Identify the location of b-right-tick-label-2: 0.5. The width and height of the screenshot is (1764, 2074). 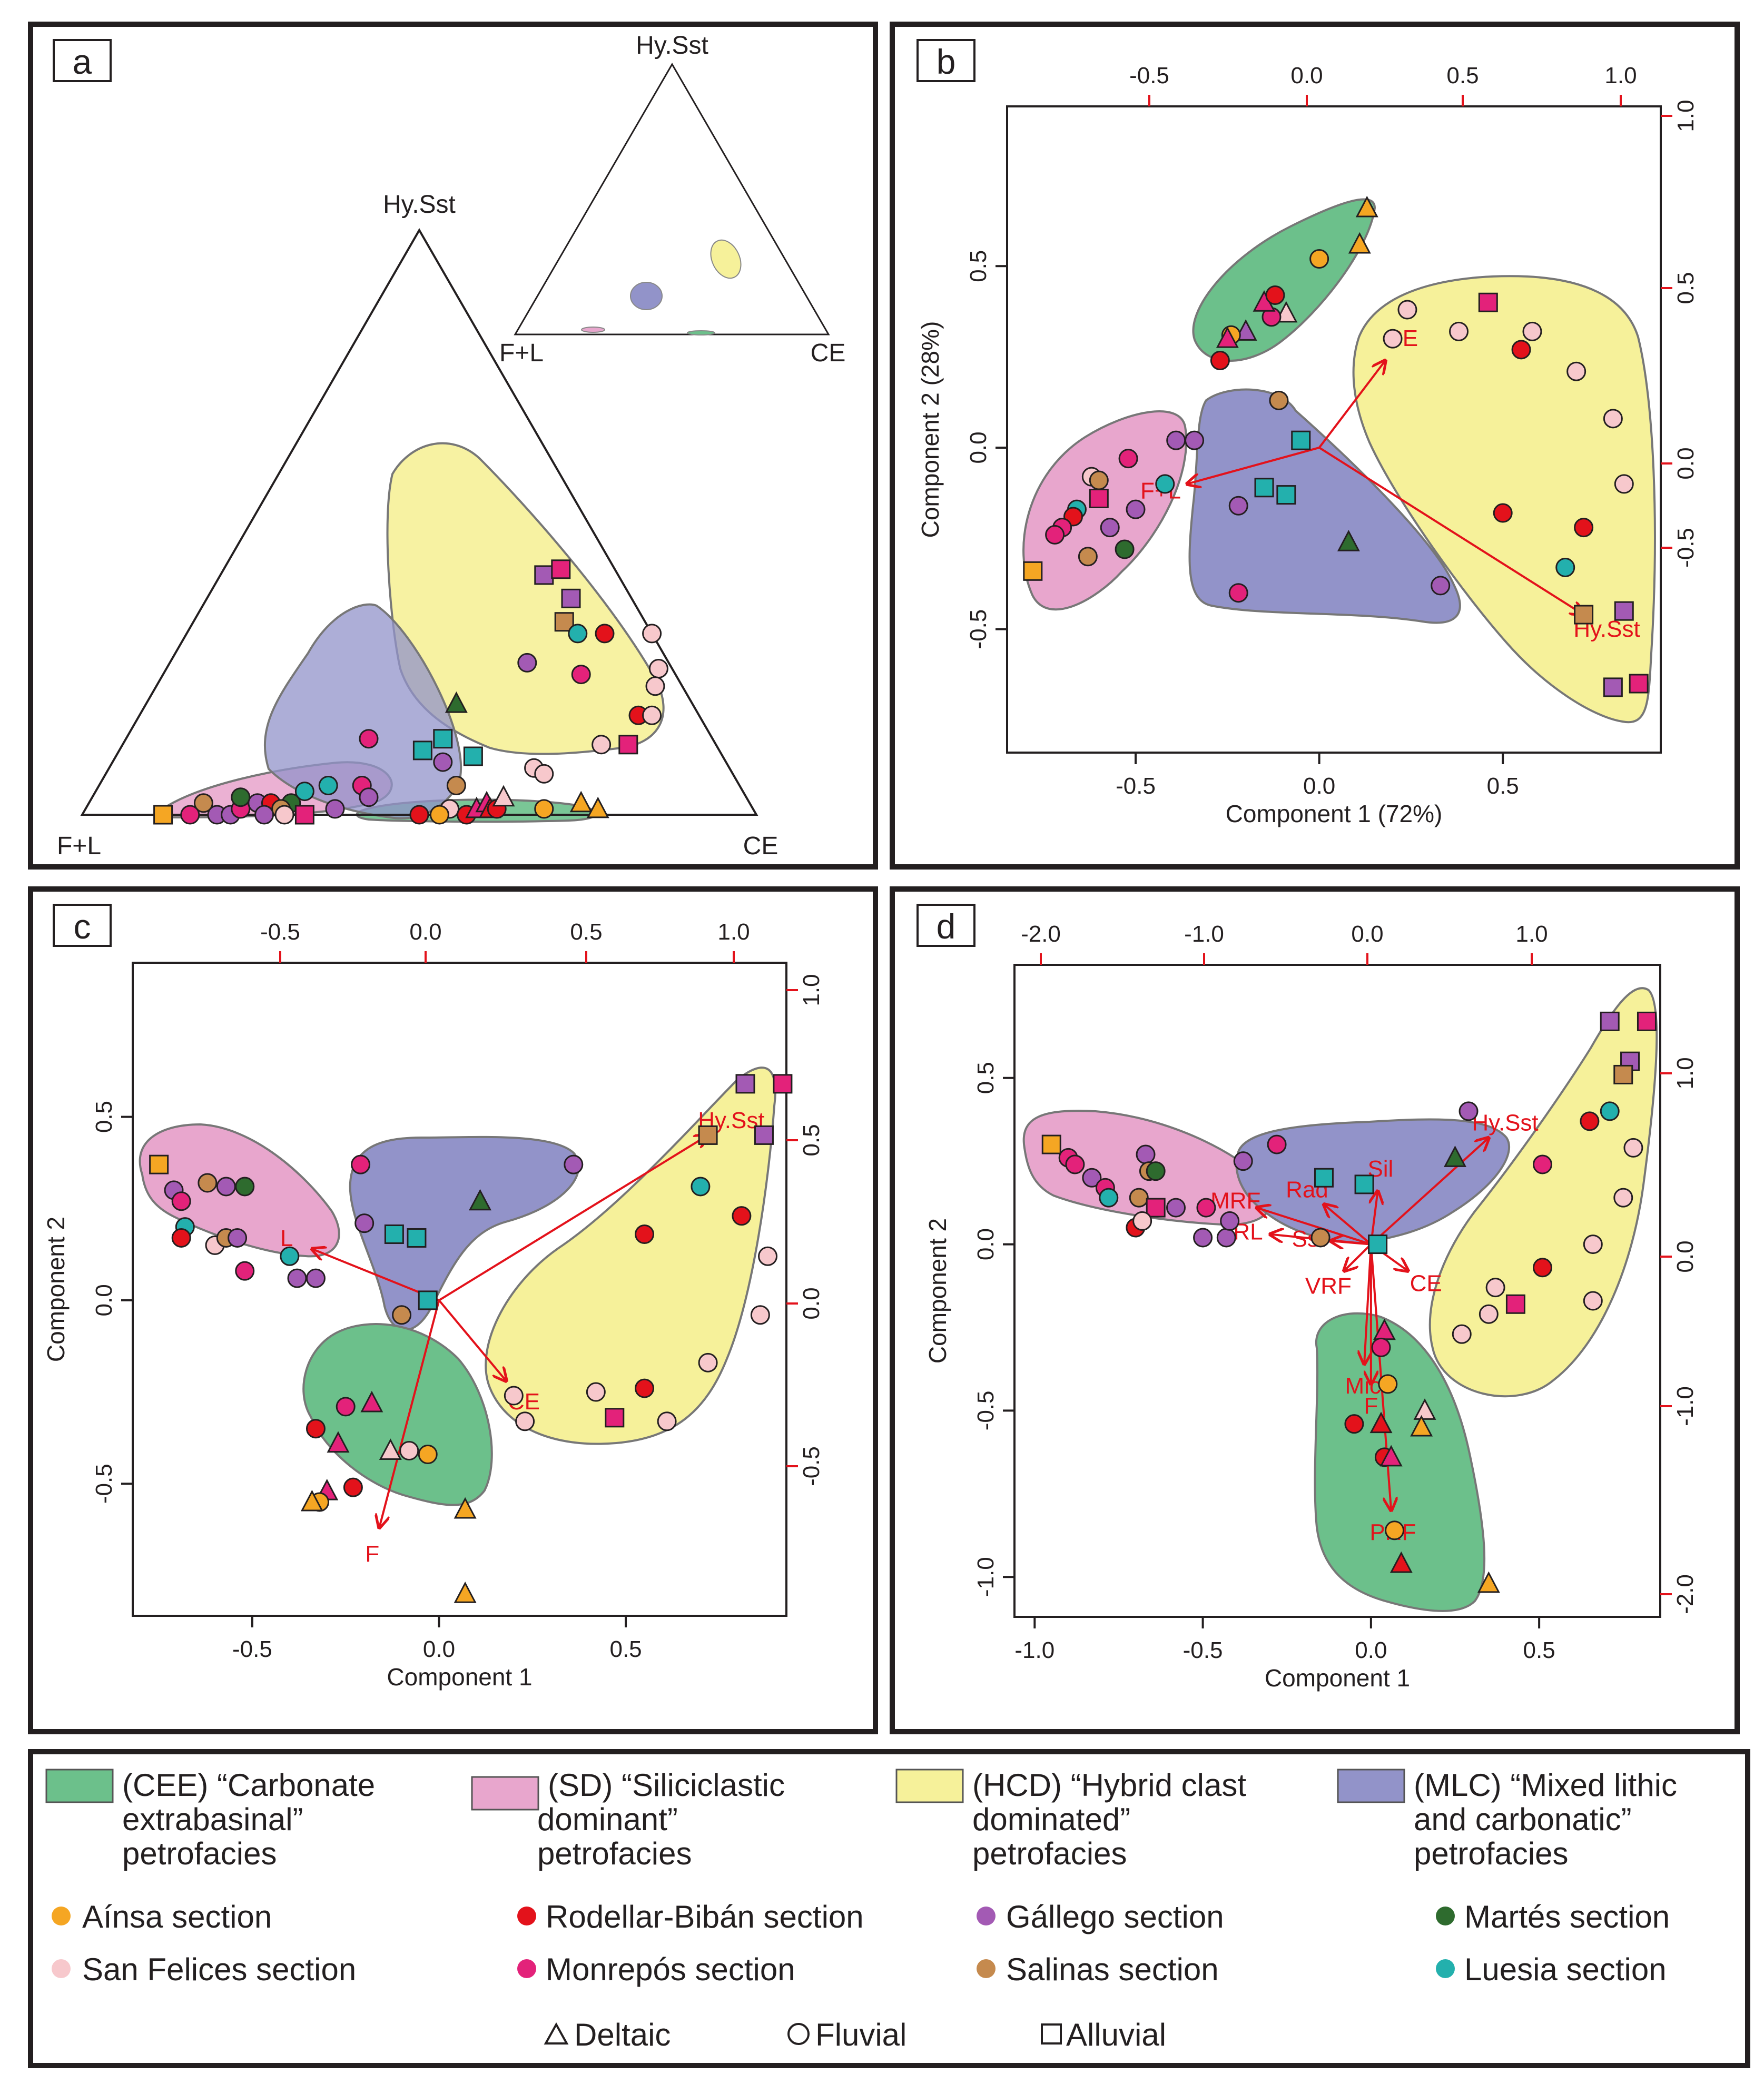
(1686, 288).